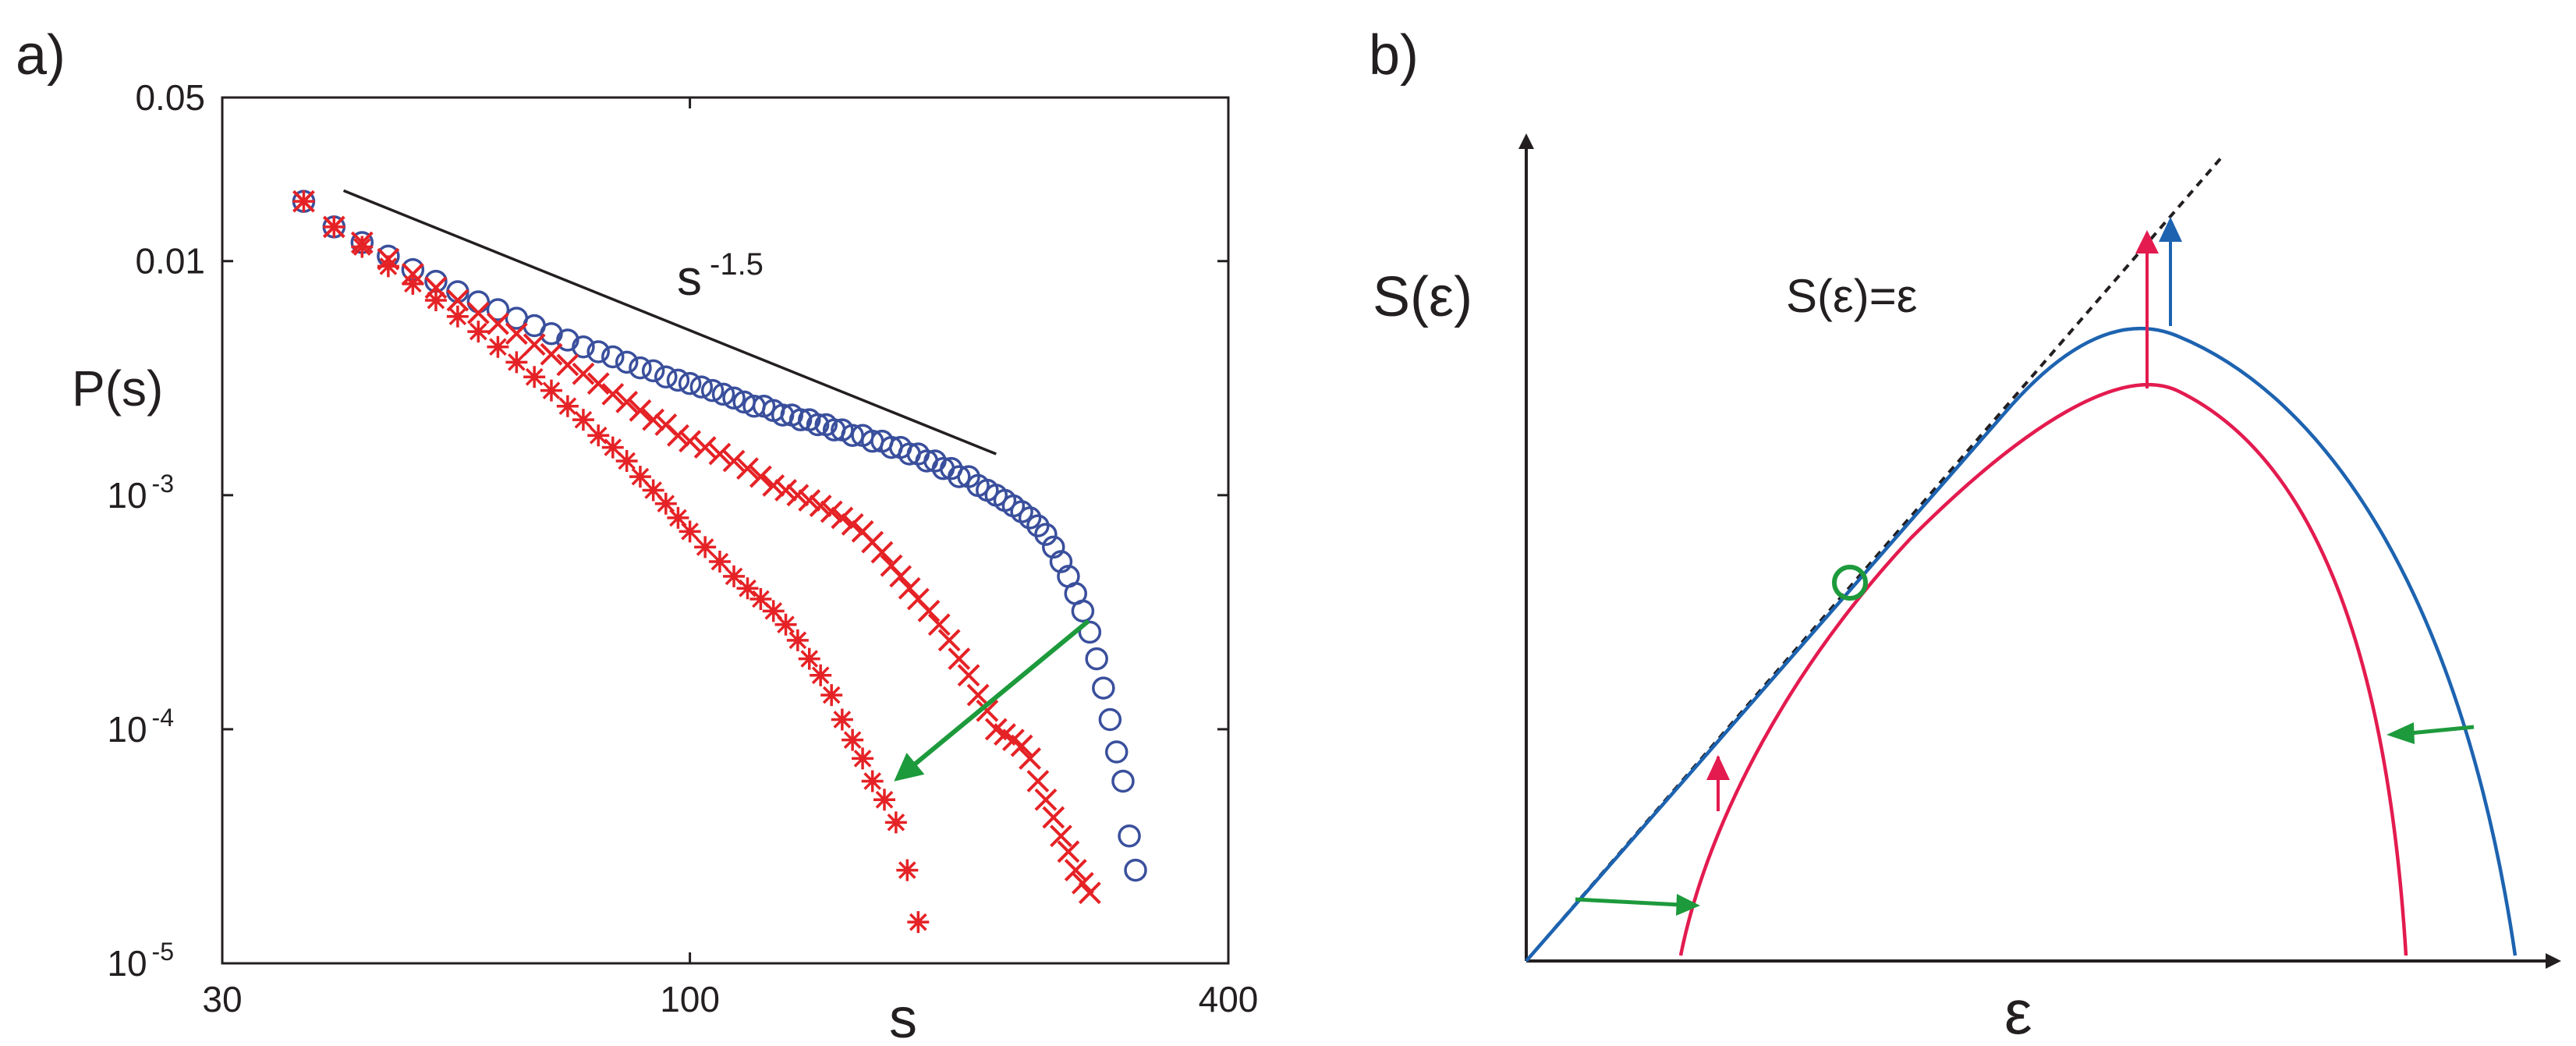 The image size is (2576, 1046). Describe the element at coordinates (1422, 297) in the screenshot. I see `y-axis-label-b: S(ε)` at that location.